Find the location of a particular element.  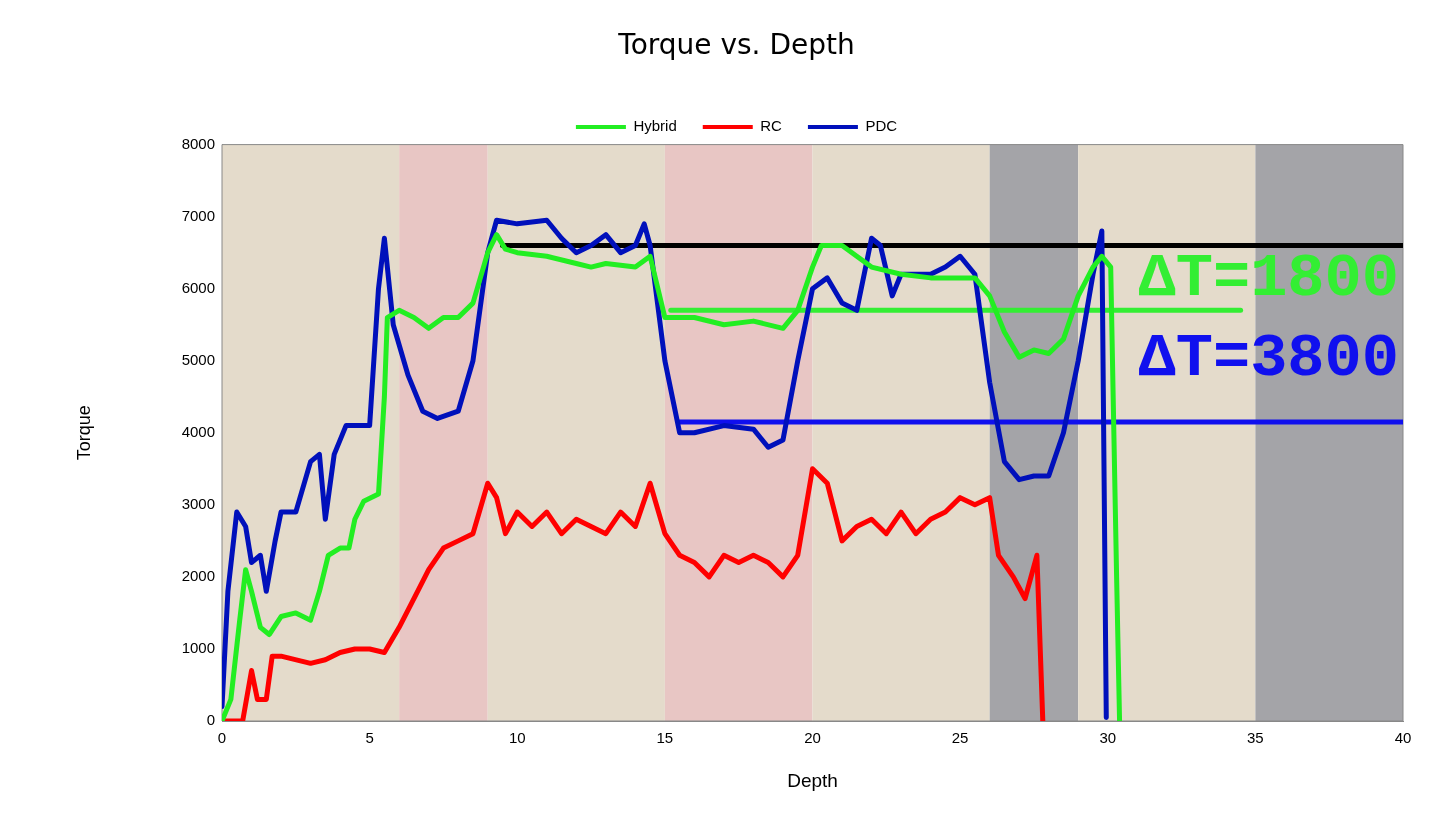

y-tick-label: 8000 is located at coordinates (198, 143).